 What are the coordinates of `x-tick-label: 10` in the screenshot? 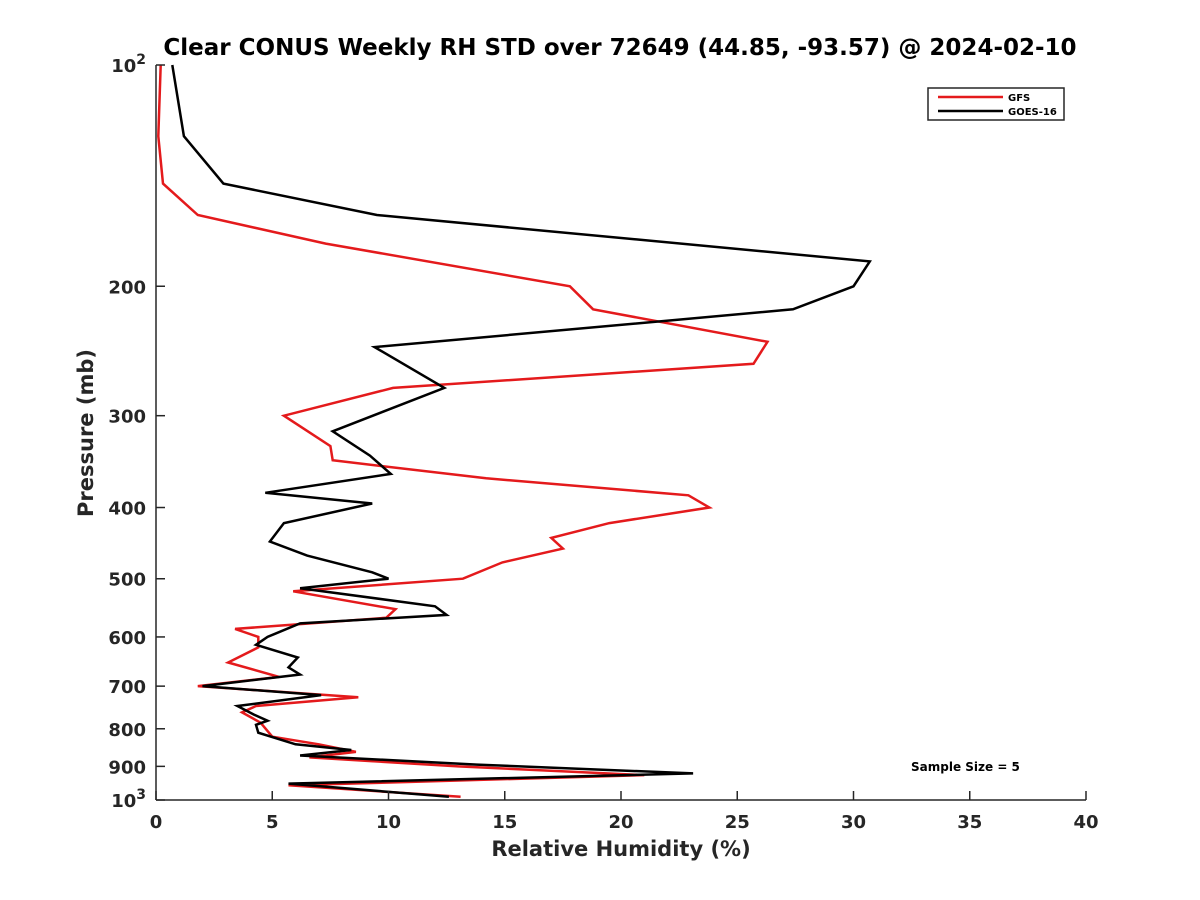 It's located at (388, 822).